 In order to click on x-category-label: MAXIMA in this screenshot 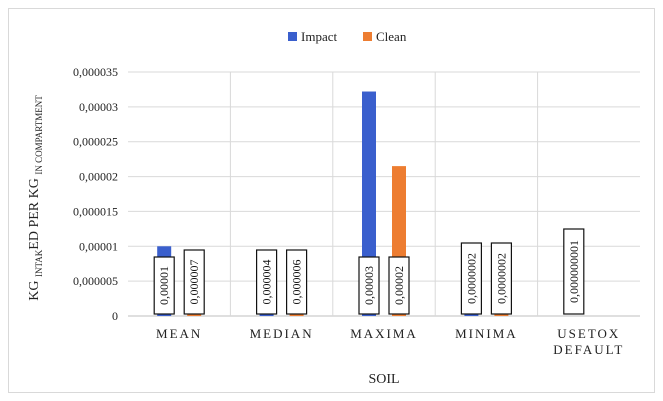, I will do `click(384, 333)`.